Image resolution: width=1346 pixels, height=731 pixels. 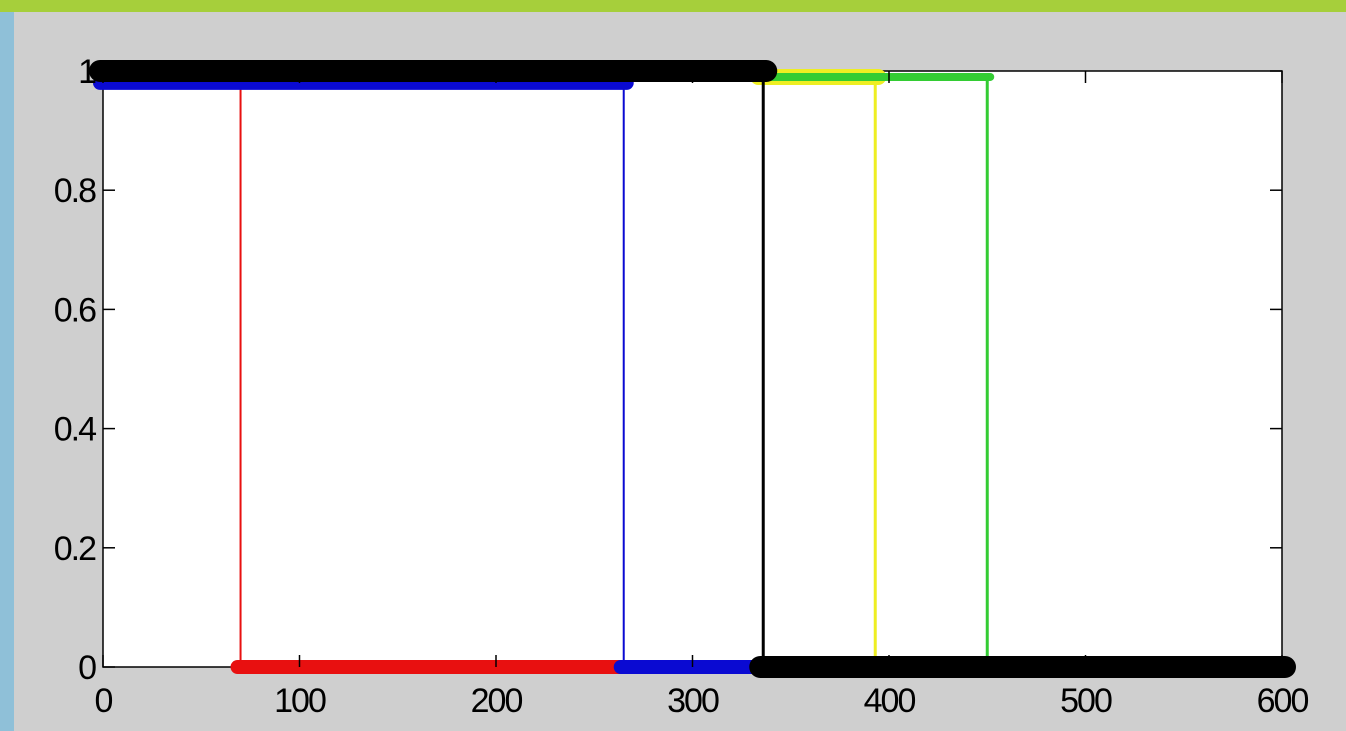 What do you see at coordinates (75, 549) in the screenshot?
I see `y-tick-label: 0.2` at bounding box center [75, 549].